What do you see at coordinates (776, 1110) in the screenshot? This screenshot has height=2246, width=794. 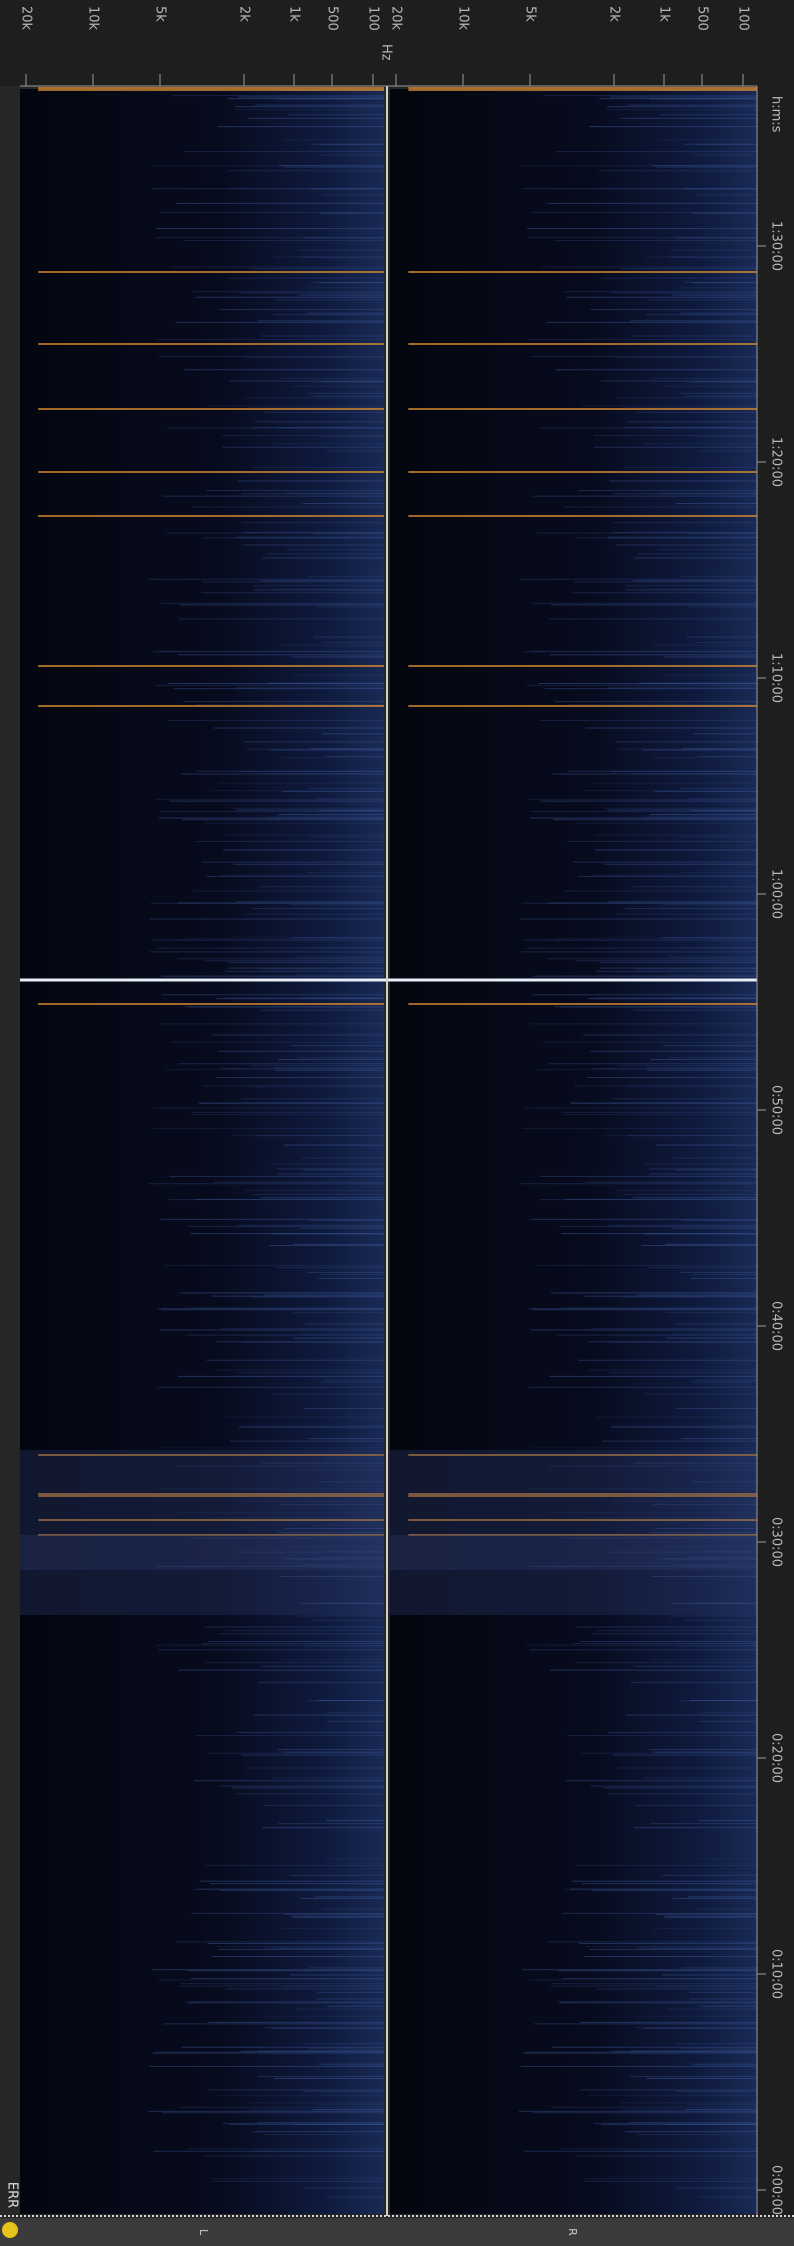 I see `time-label: 0:50:00` at bounding box center [776, 1110].